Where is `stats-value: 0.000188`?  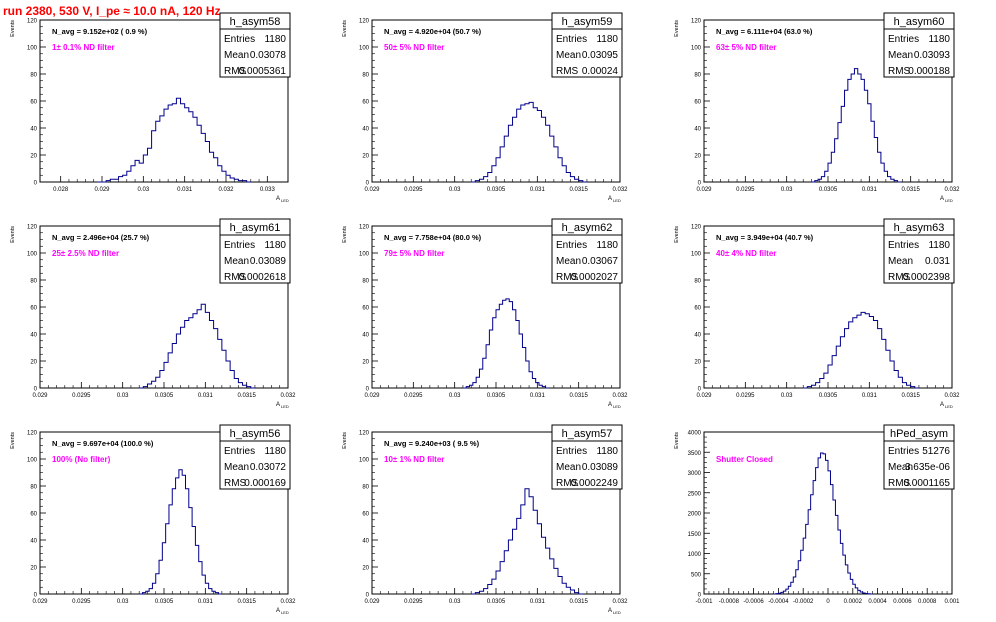
stats-value: 0.000188 is located at coordinates (929, 71).